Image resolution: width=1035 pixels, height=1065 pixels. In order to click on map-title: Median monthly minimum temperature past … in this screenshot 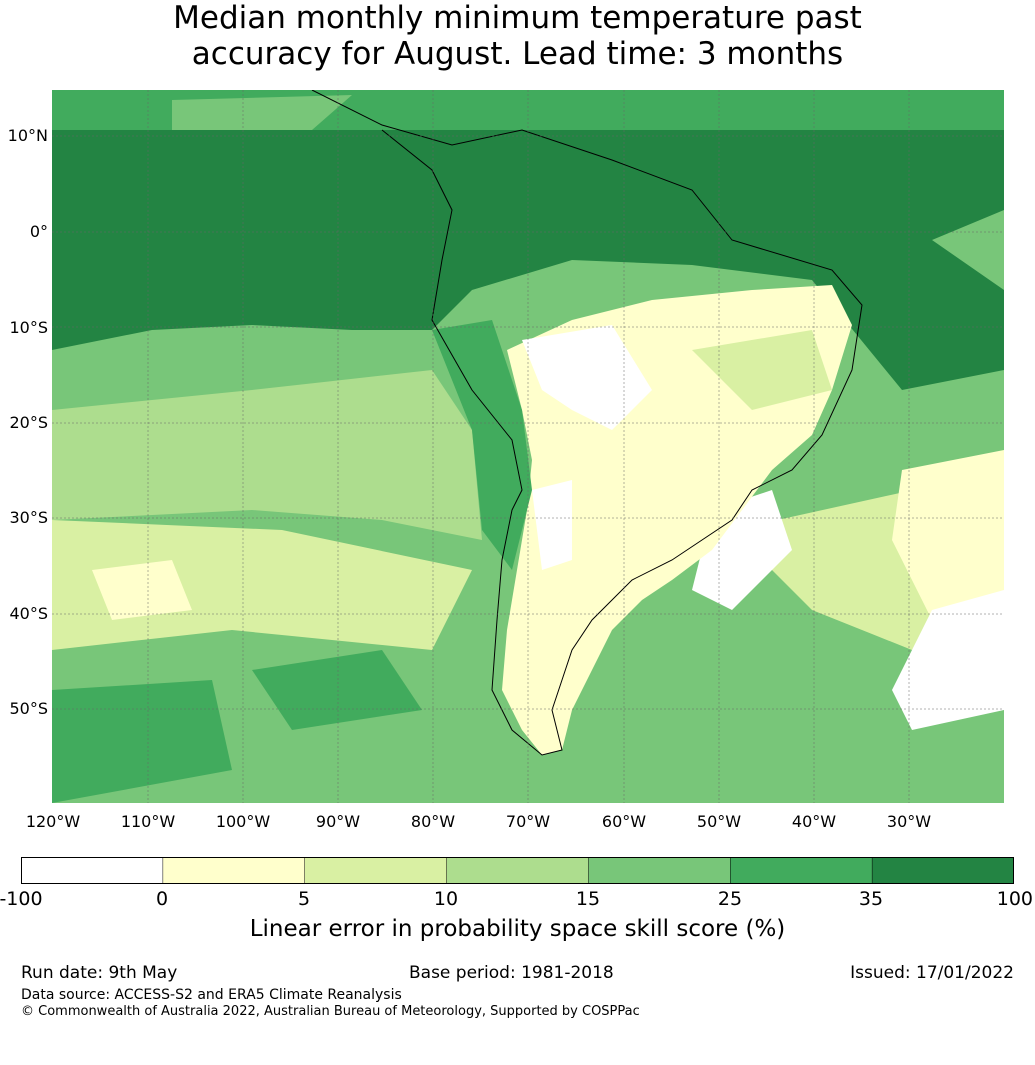, I will do `click(517, 36)`.